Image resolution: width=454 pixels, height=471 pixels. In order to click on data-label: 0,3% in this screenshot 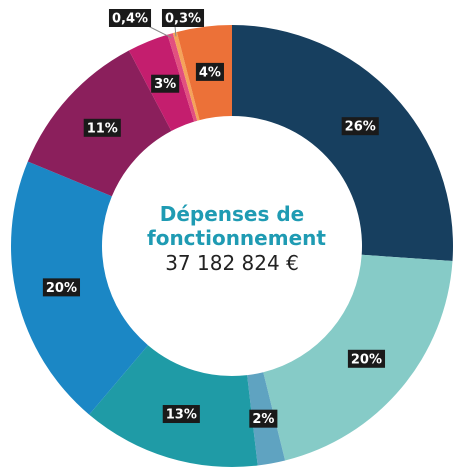, I will do `click(183, 19)`.